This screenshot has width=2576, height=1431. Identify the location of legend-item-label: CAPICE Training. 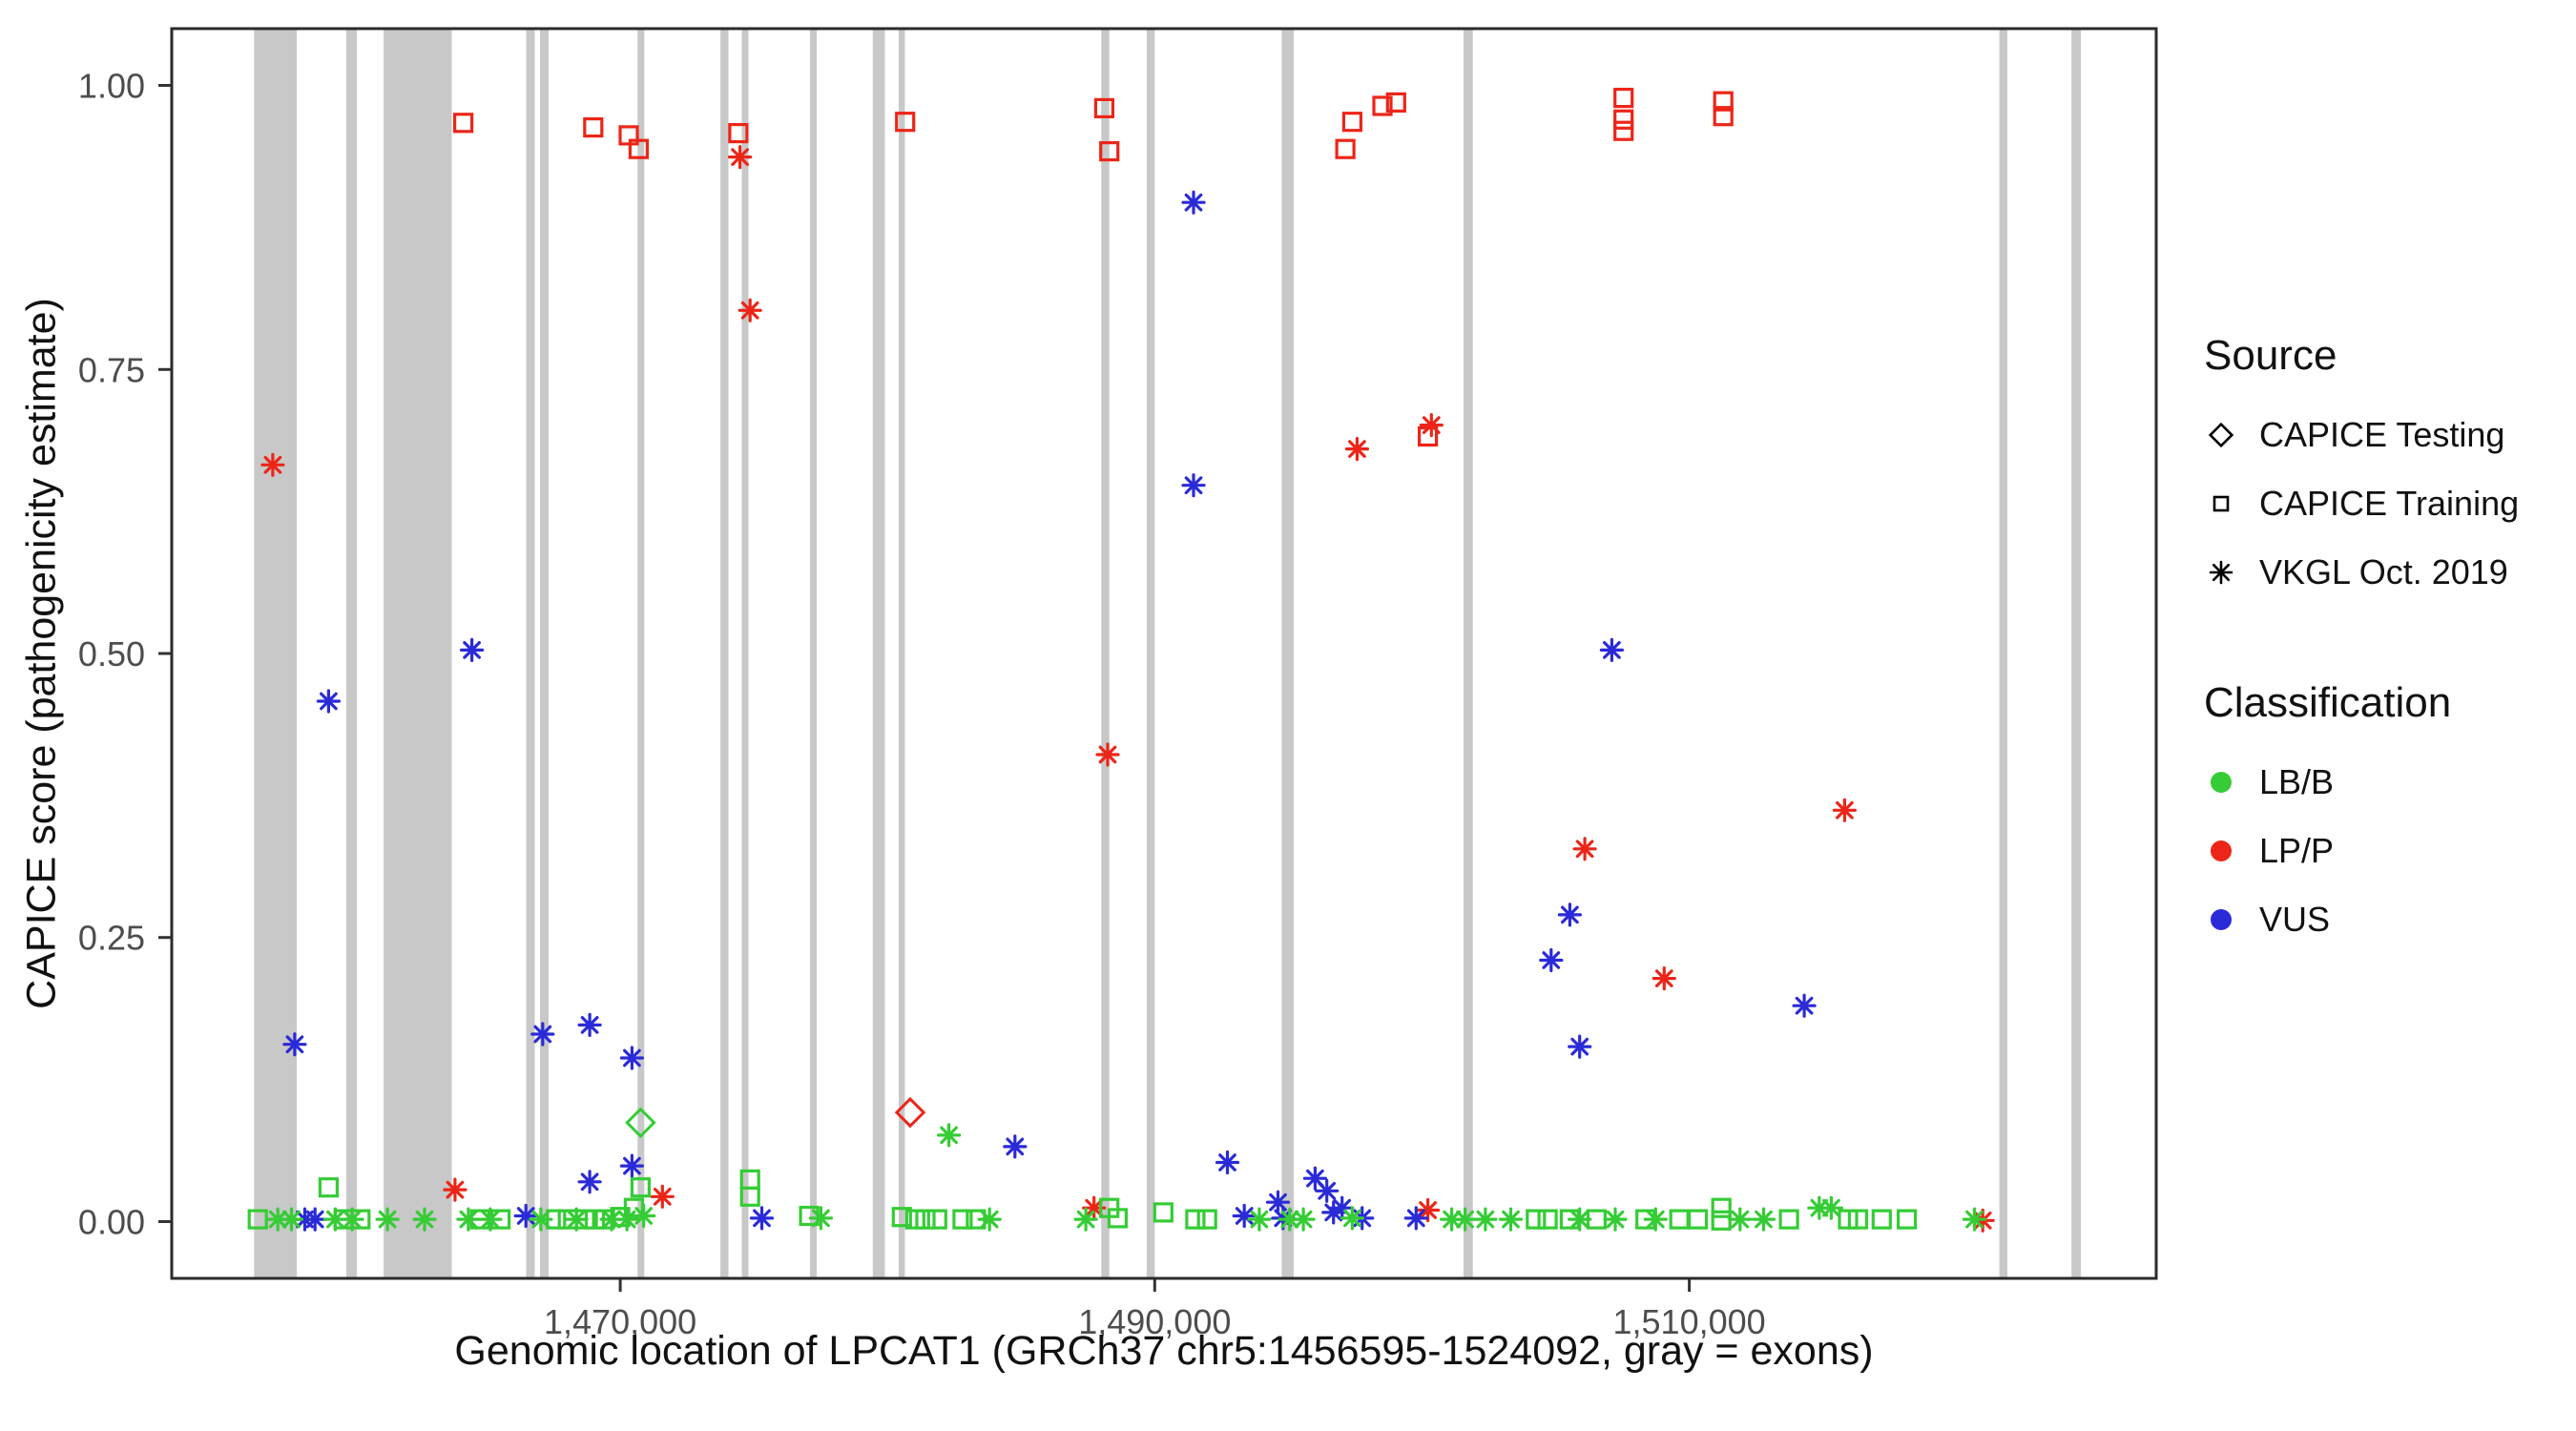
(2389, 503).